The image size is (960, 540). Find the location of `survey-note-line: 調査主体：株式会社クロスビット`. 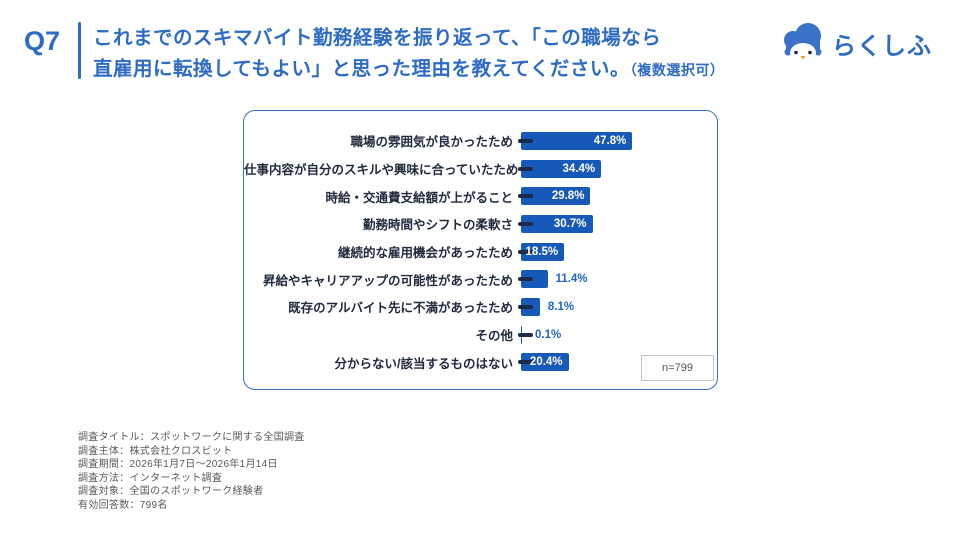

survey-note-line: 調査主体：株式会社クロスビット is located at coordinates (155, 451).